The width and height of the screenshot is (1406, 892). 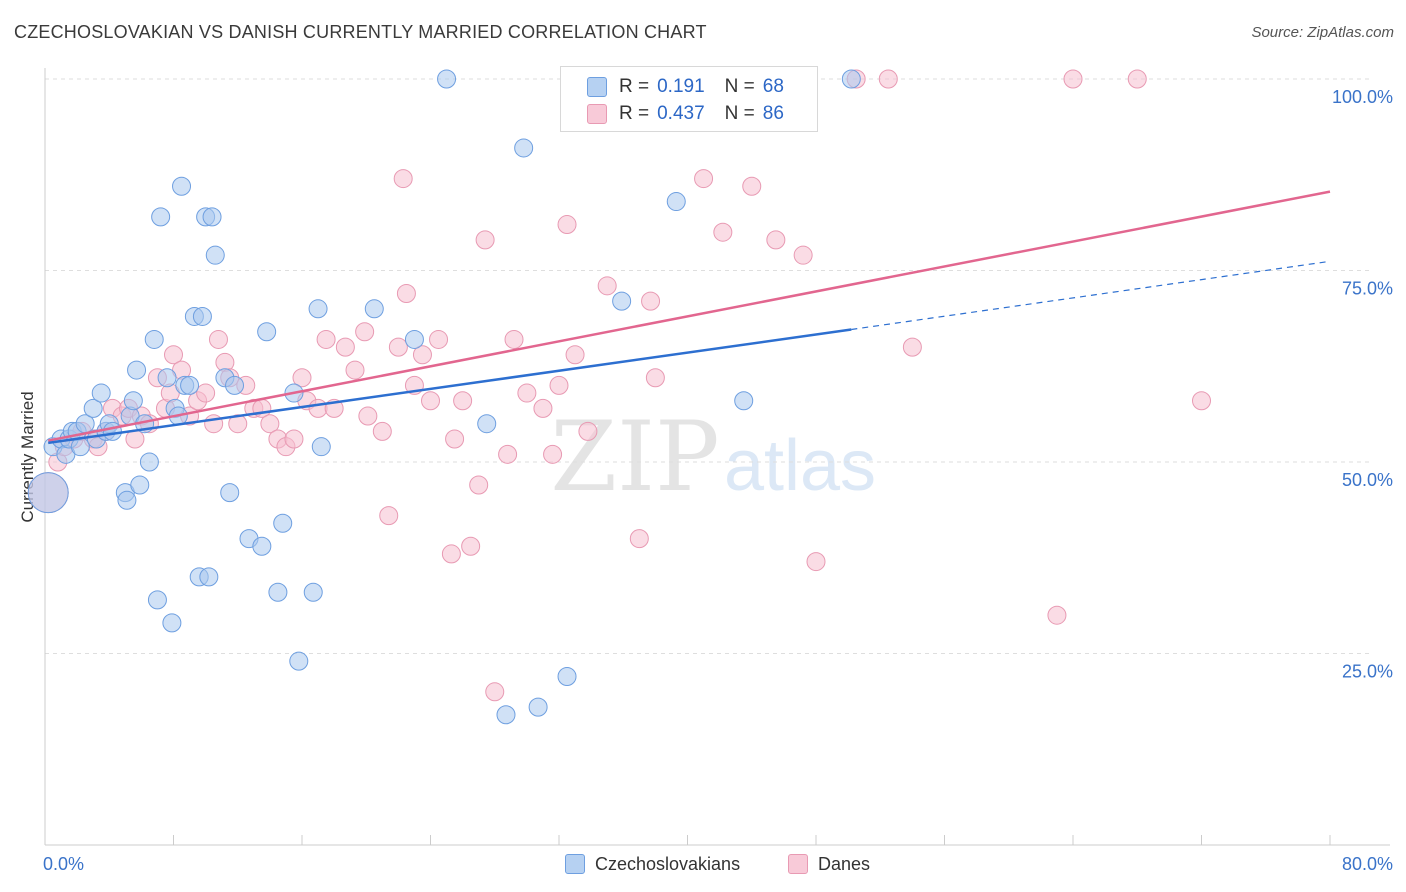 I want to click on series-legend-czechoslovakians: Czechoslovakians, so click(x=652, y=864).